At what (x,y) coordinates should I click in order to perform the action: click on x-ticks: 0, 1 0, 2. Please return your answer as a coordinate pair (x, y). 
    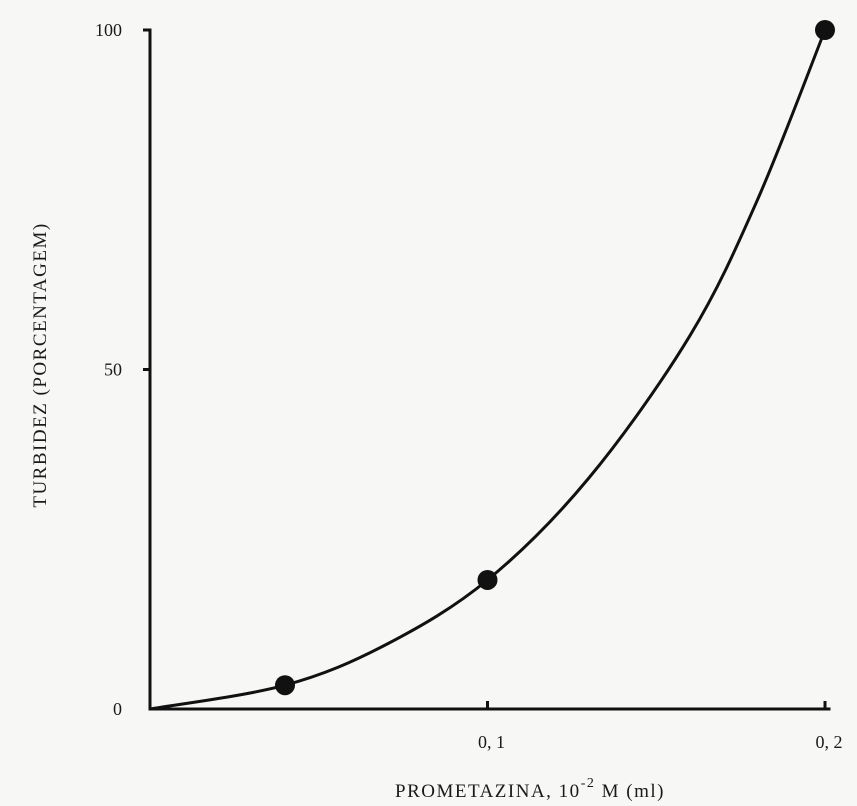
    Looking at the image, I should click on (660, 726).